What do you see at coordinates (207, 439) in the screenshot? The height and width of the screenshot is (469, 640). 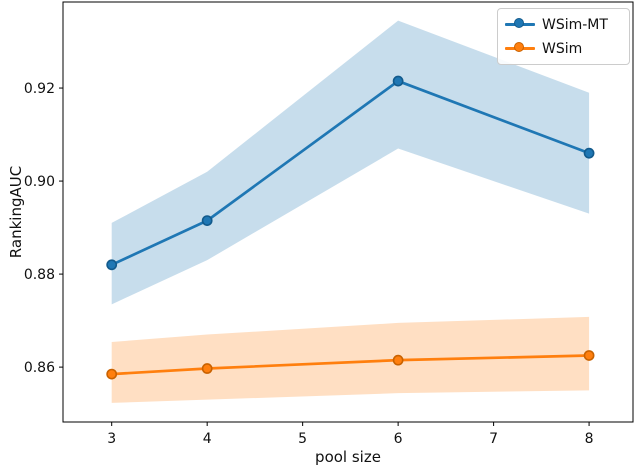 I see `x-tick-label: 4` at bounding box center [207, 439].